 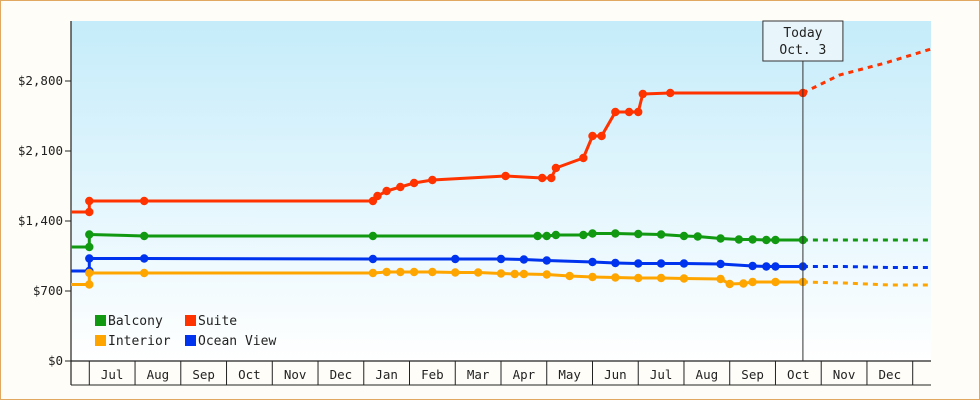 I want to click on series-projection-suite, so click(x=867, y=71).